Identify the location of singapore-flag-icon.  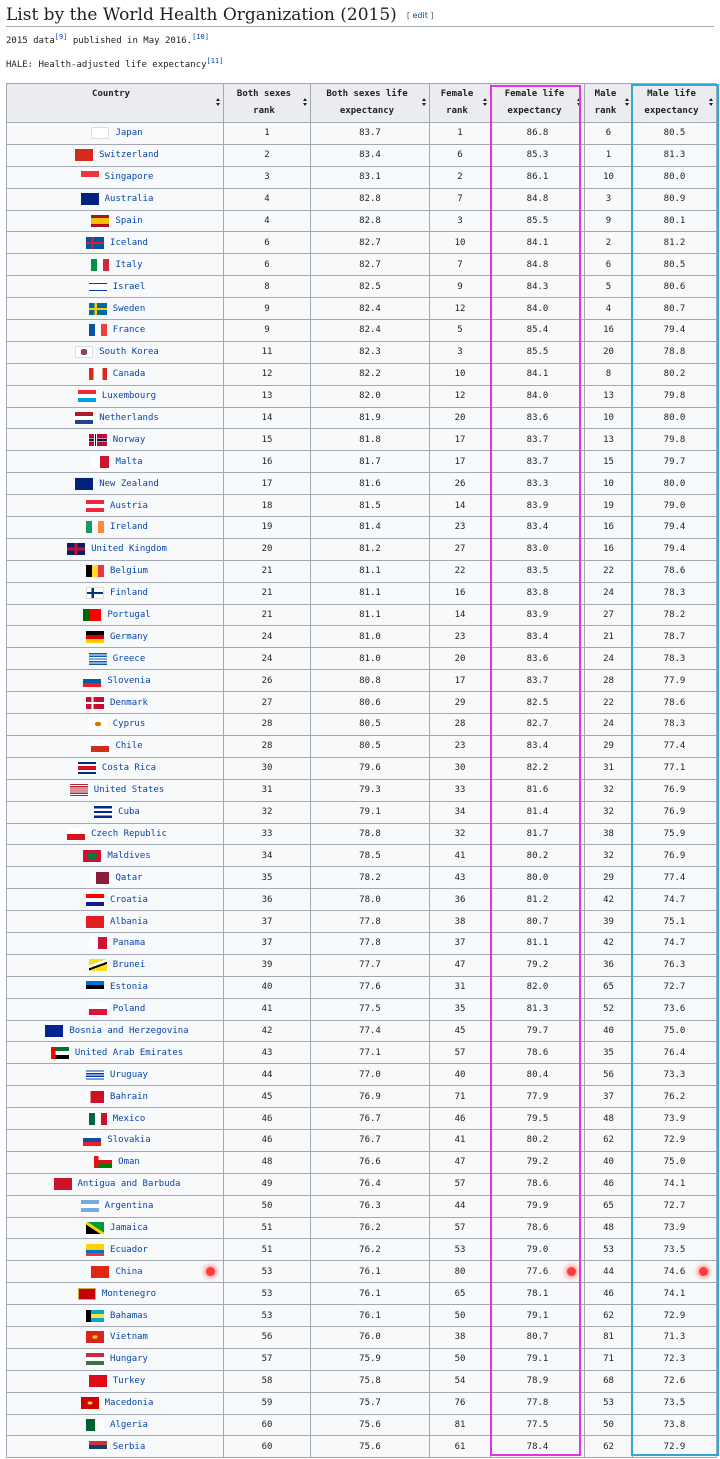
(89, 177).